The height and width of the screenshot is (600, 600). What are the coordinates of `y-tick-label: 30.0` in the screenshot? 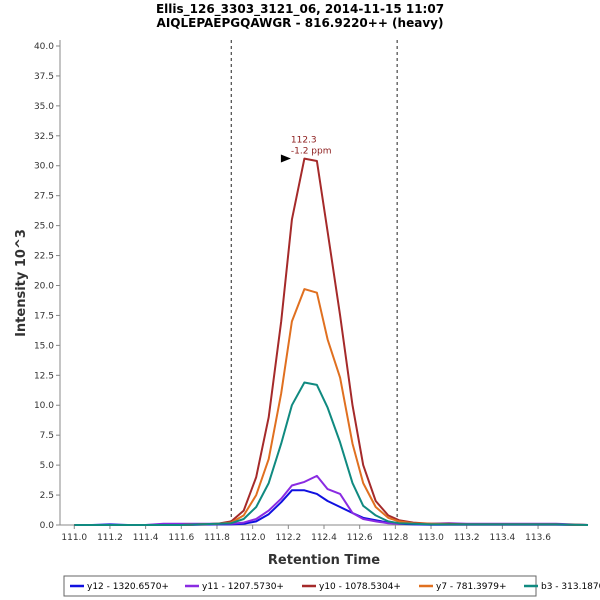 It's located at (44, 167).